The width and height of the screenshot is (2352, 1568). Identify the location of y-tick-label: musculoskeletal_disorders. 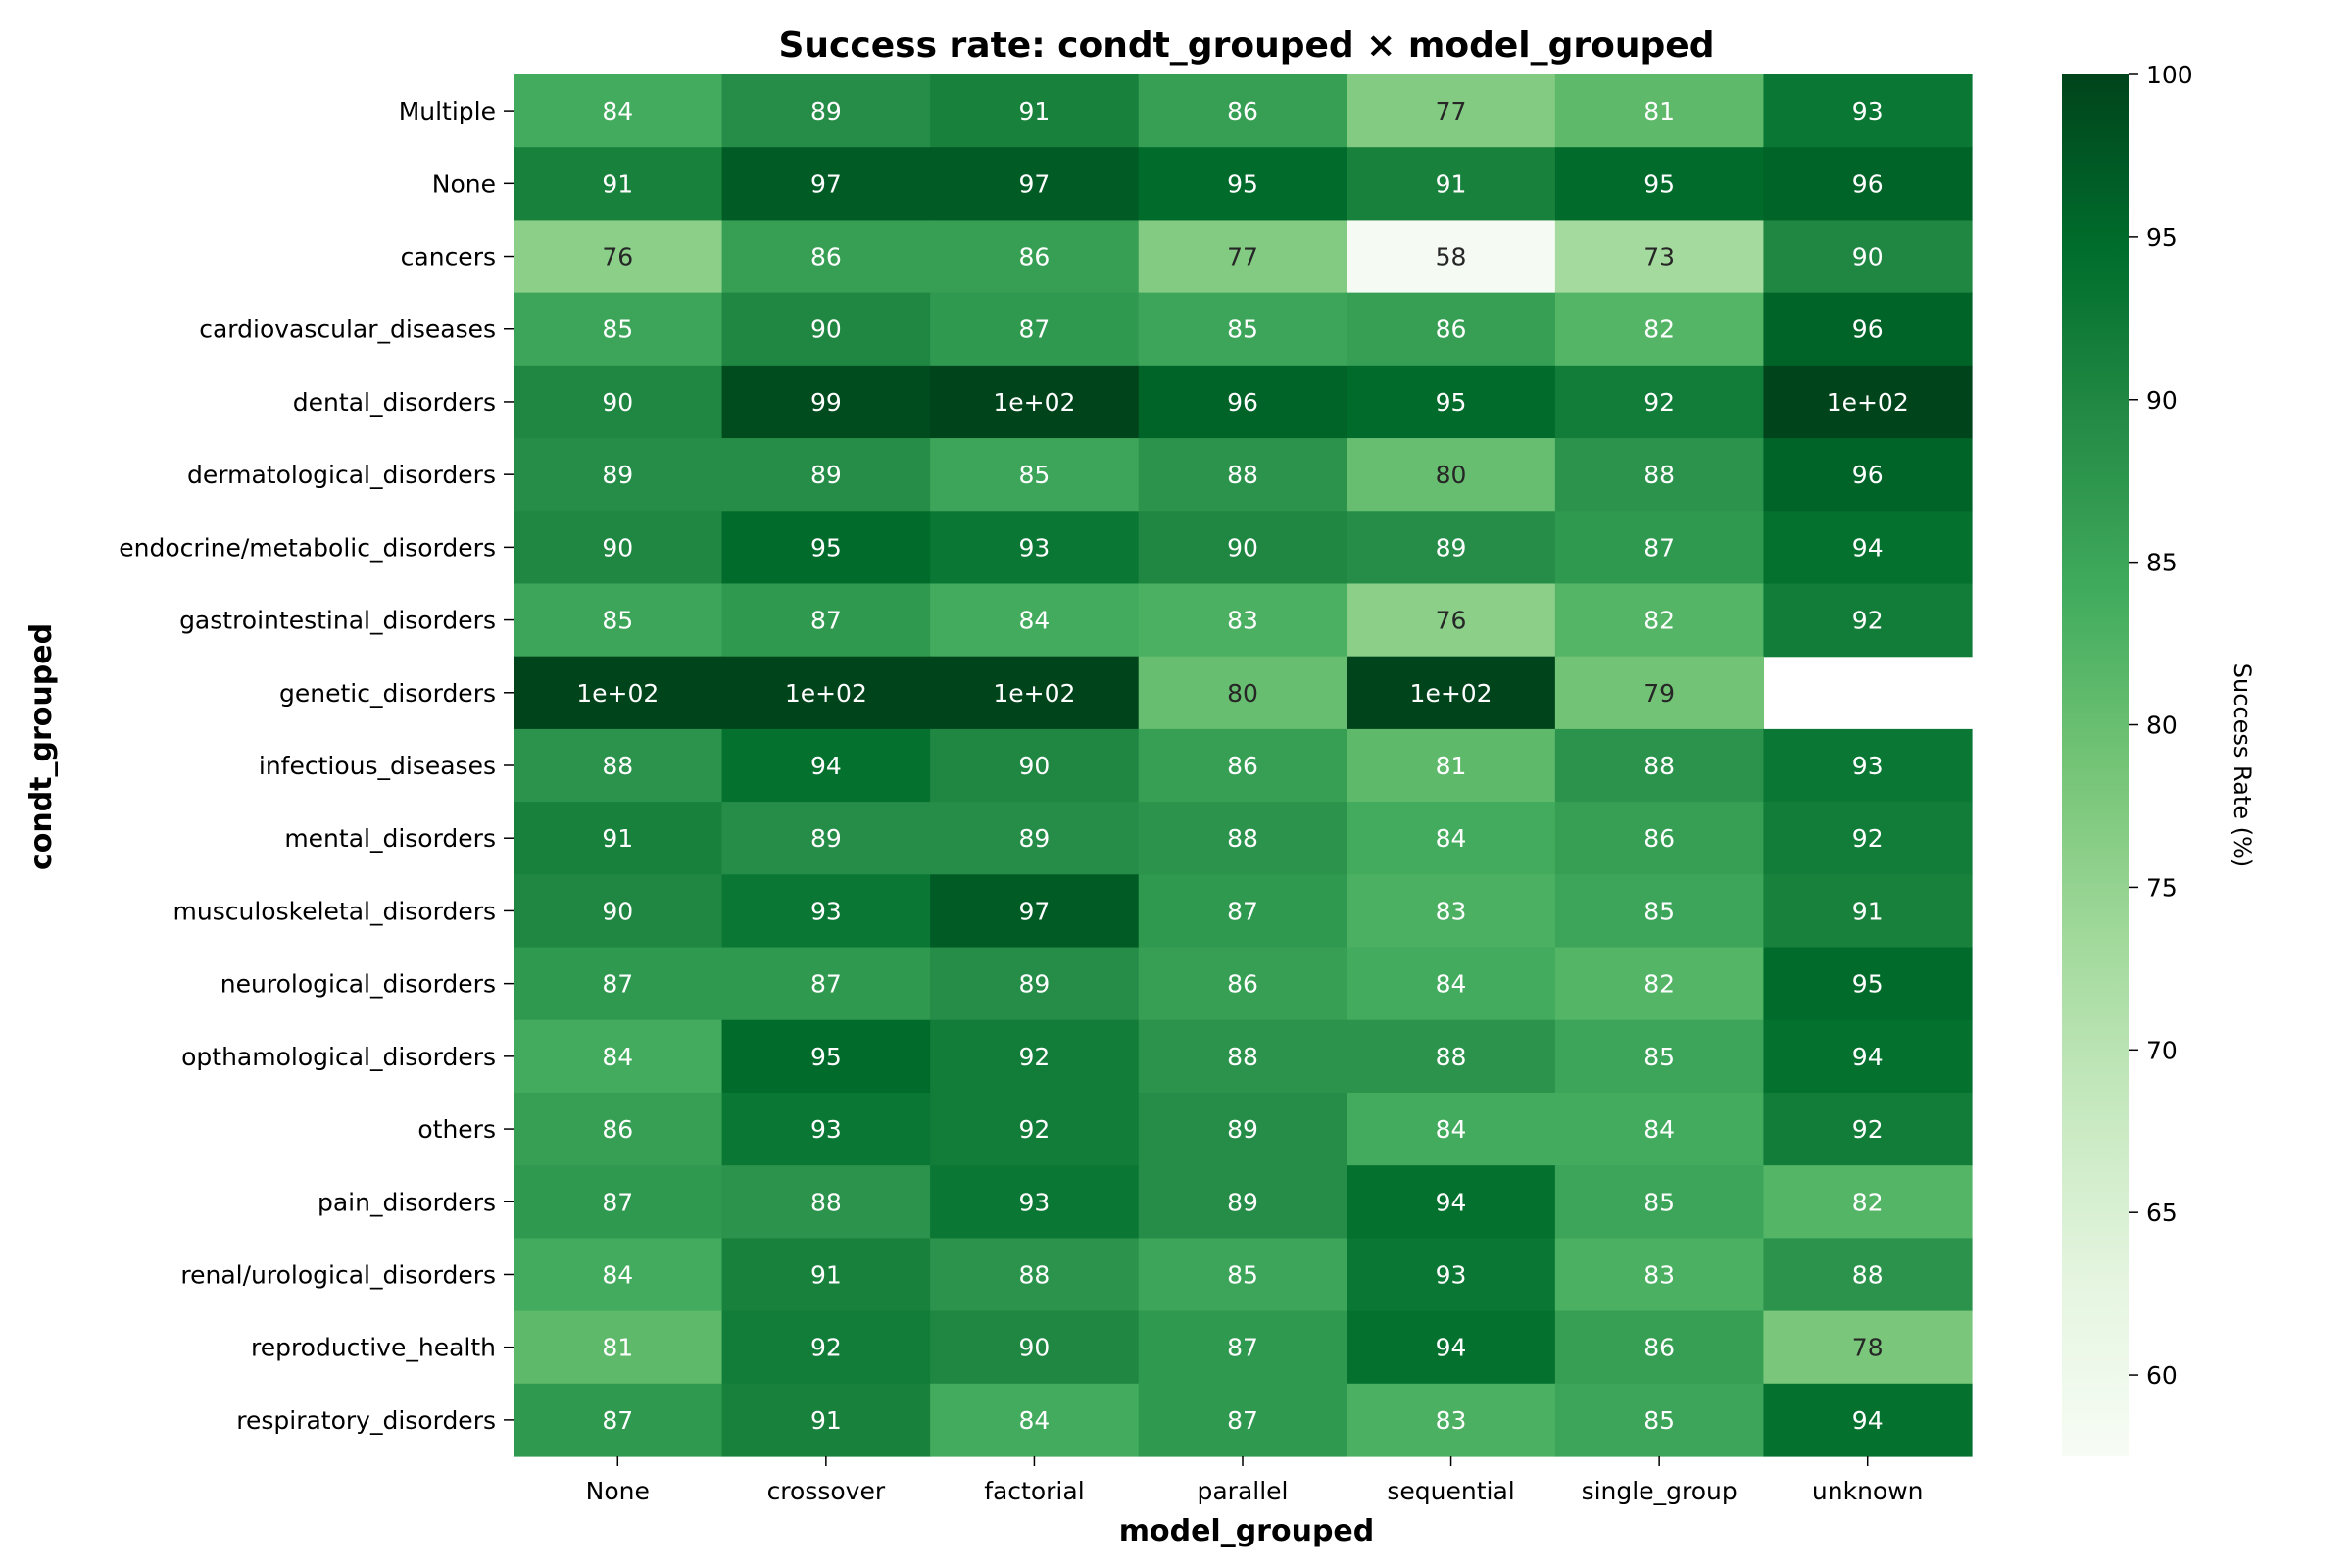
(334, 911).